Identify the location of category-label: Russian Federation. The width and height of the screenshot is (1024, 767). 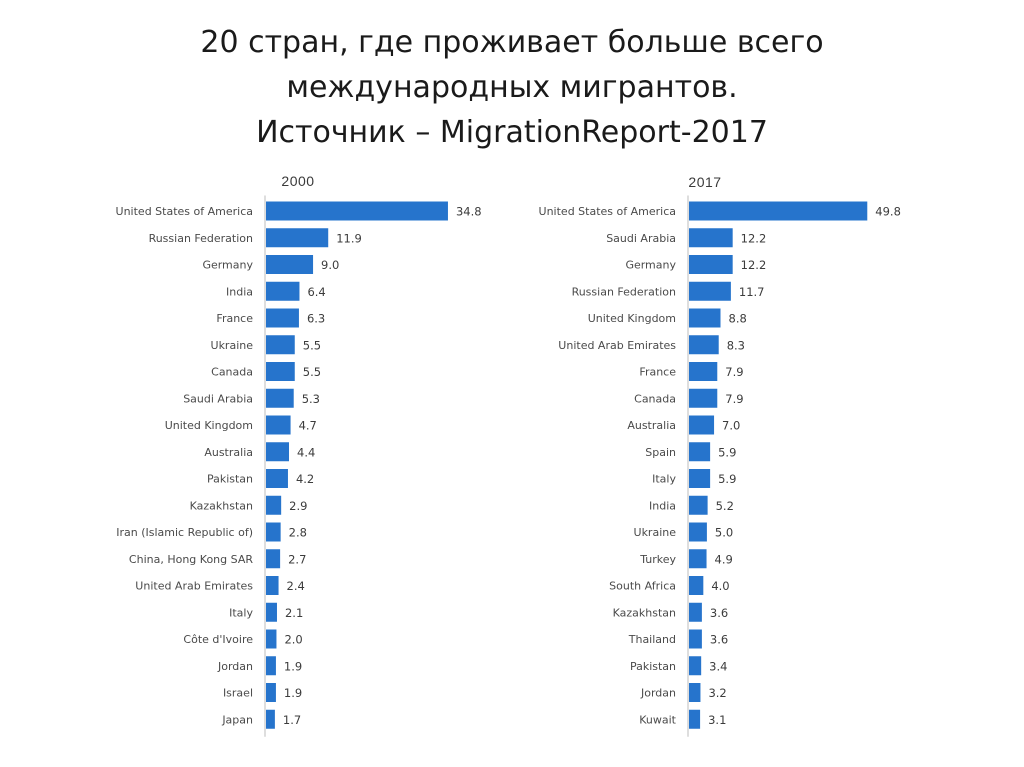
(624, 291).